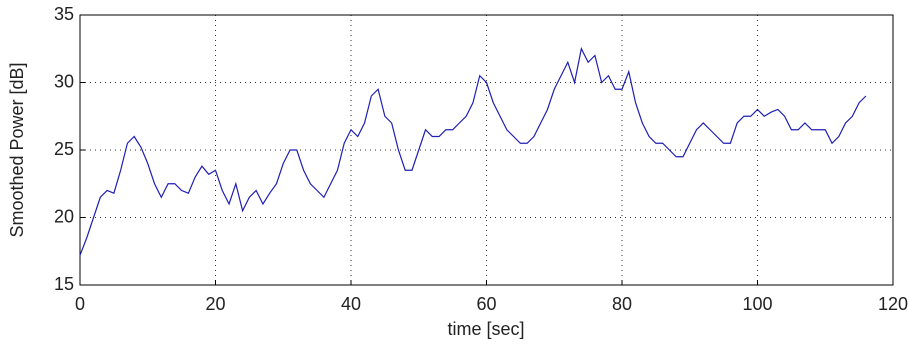 The image size is (909, 351). What do you see at coordinates (64, 81) in the screenshot?
I see `y-tick-label: 30` at bounding box center [64, 81].